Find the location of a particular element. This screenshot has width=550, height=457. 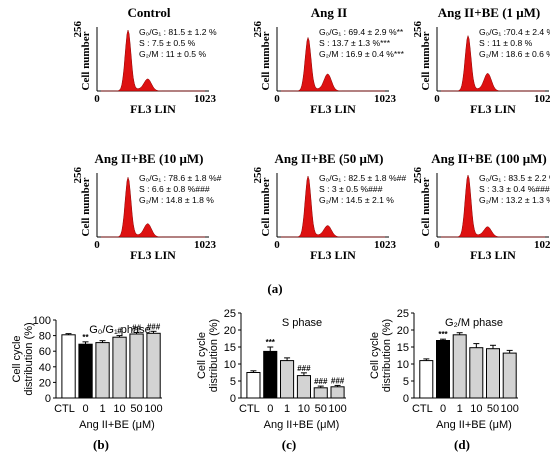

histogram-stat: S : 6.6 ± 0.8 %### is located at coordinates (174, 189).